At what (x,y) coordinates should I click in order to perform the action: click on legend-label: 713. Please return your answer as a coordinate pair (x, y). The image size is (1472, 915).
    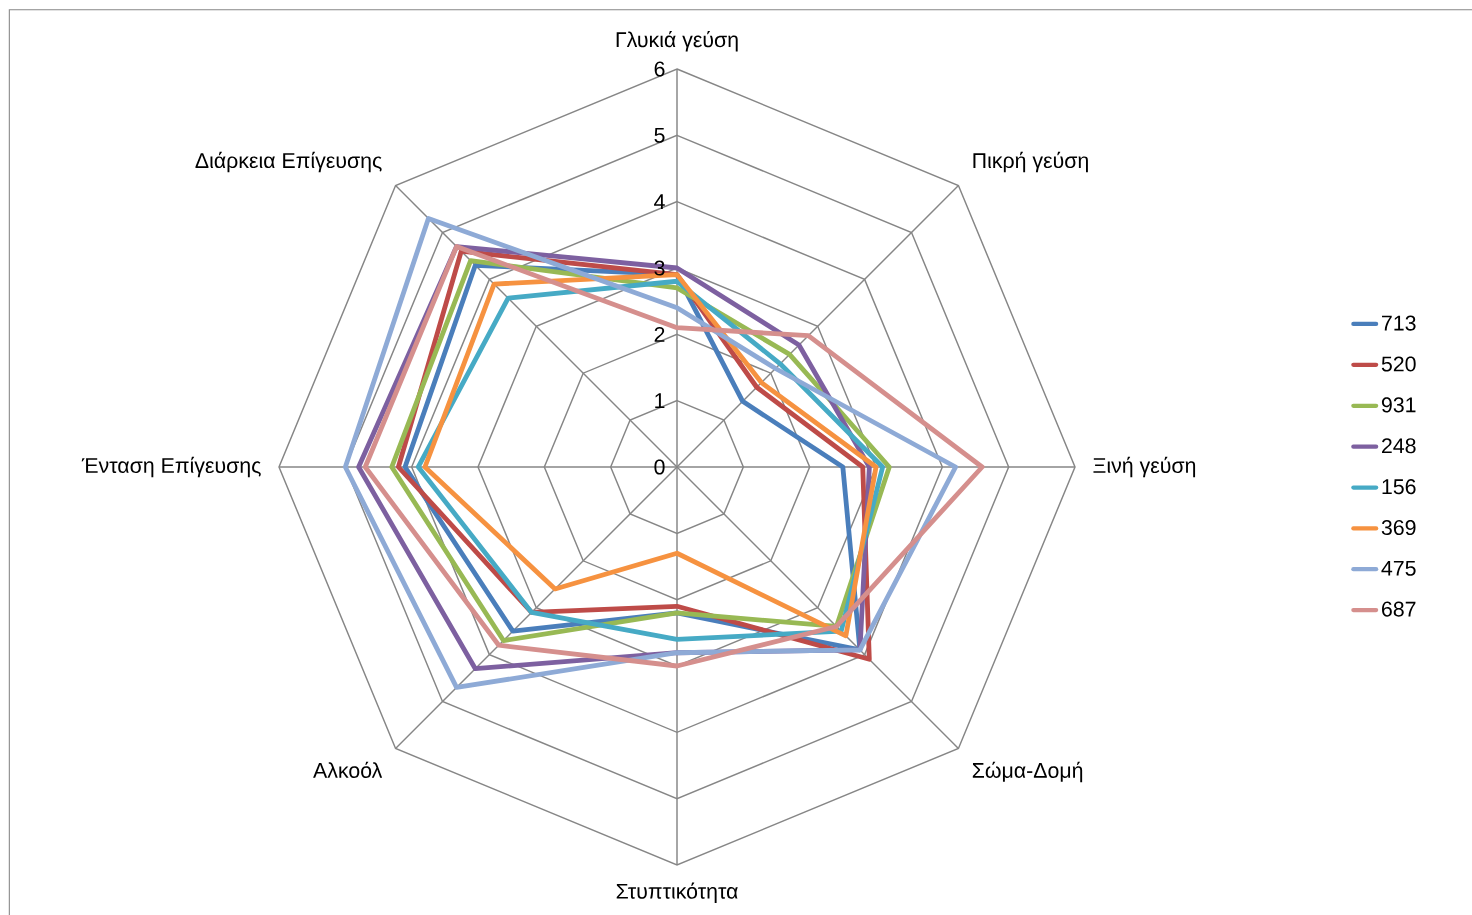
    Looking at the image, I should click on (1399, 323).